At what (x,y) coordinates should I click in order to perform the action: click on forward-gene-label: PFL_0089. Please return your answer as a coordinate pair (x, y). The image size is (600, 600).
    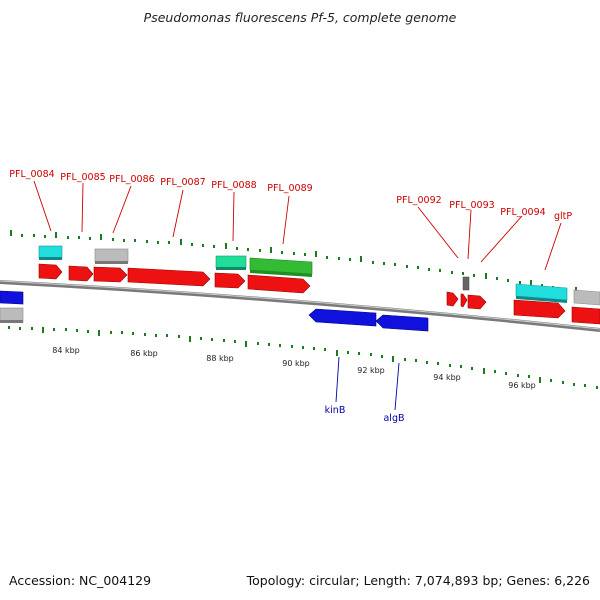
    Looking at the image, I should click on (289, 188).